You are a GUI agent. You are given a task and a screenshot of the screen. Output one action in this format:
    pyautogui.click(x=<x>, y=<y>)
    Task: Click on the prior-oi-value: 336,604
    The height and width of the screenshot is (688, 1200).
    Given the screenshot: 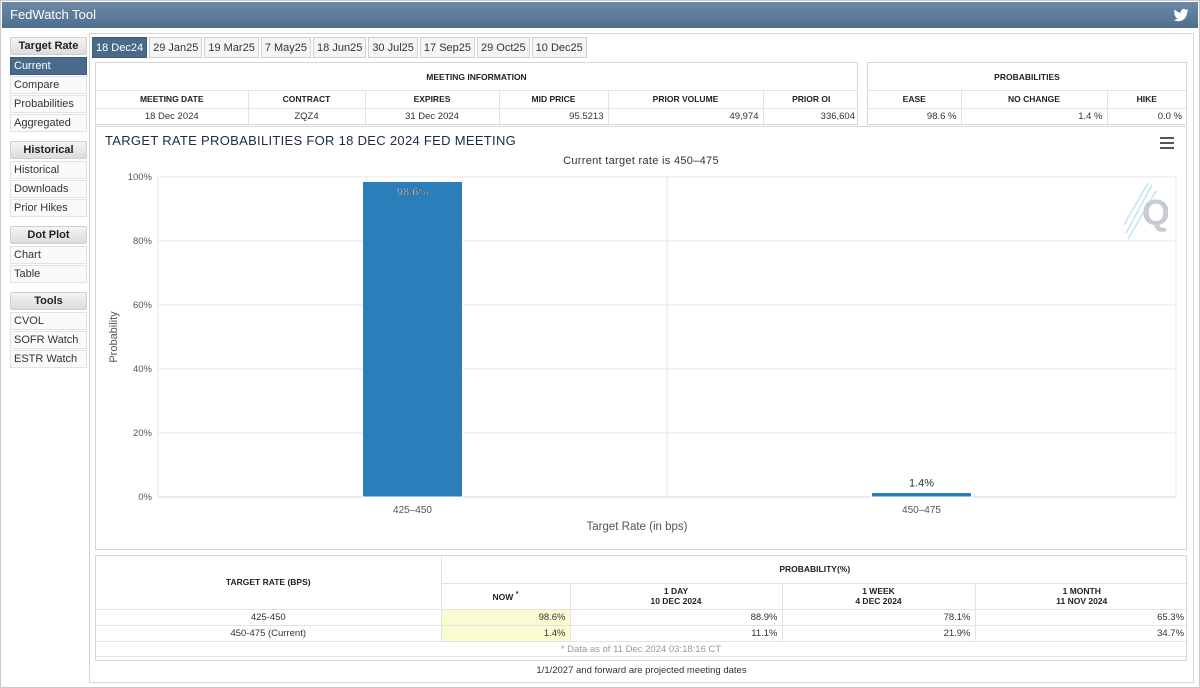 What is the action you would take?
    pyautogui.click(x=837, y=116)
    